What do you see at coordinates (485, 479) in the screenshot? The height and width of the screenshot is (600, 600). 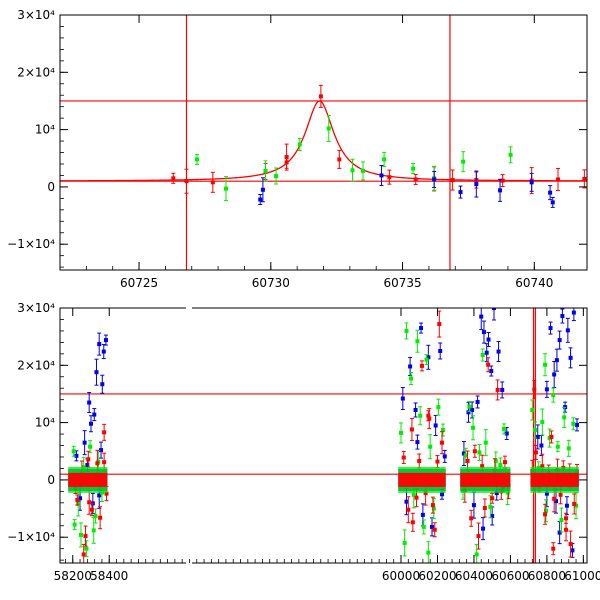 I see `baseline-band` at bounding box center [485, 479].